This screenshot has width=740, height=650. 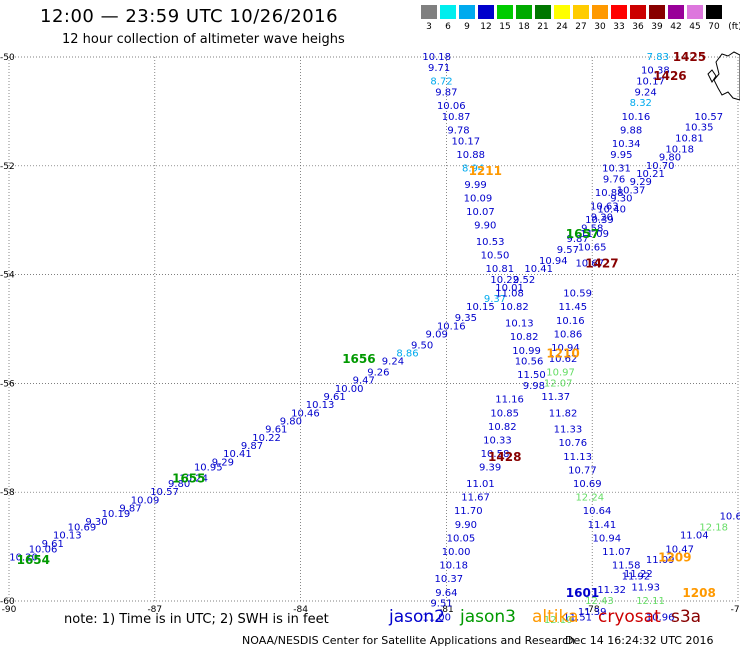 What do you see at coordinates (645, 587) in the screenshot?
I see `swh-value: 11.93` at bounding box center [645, 587].